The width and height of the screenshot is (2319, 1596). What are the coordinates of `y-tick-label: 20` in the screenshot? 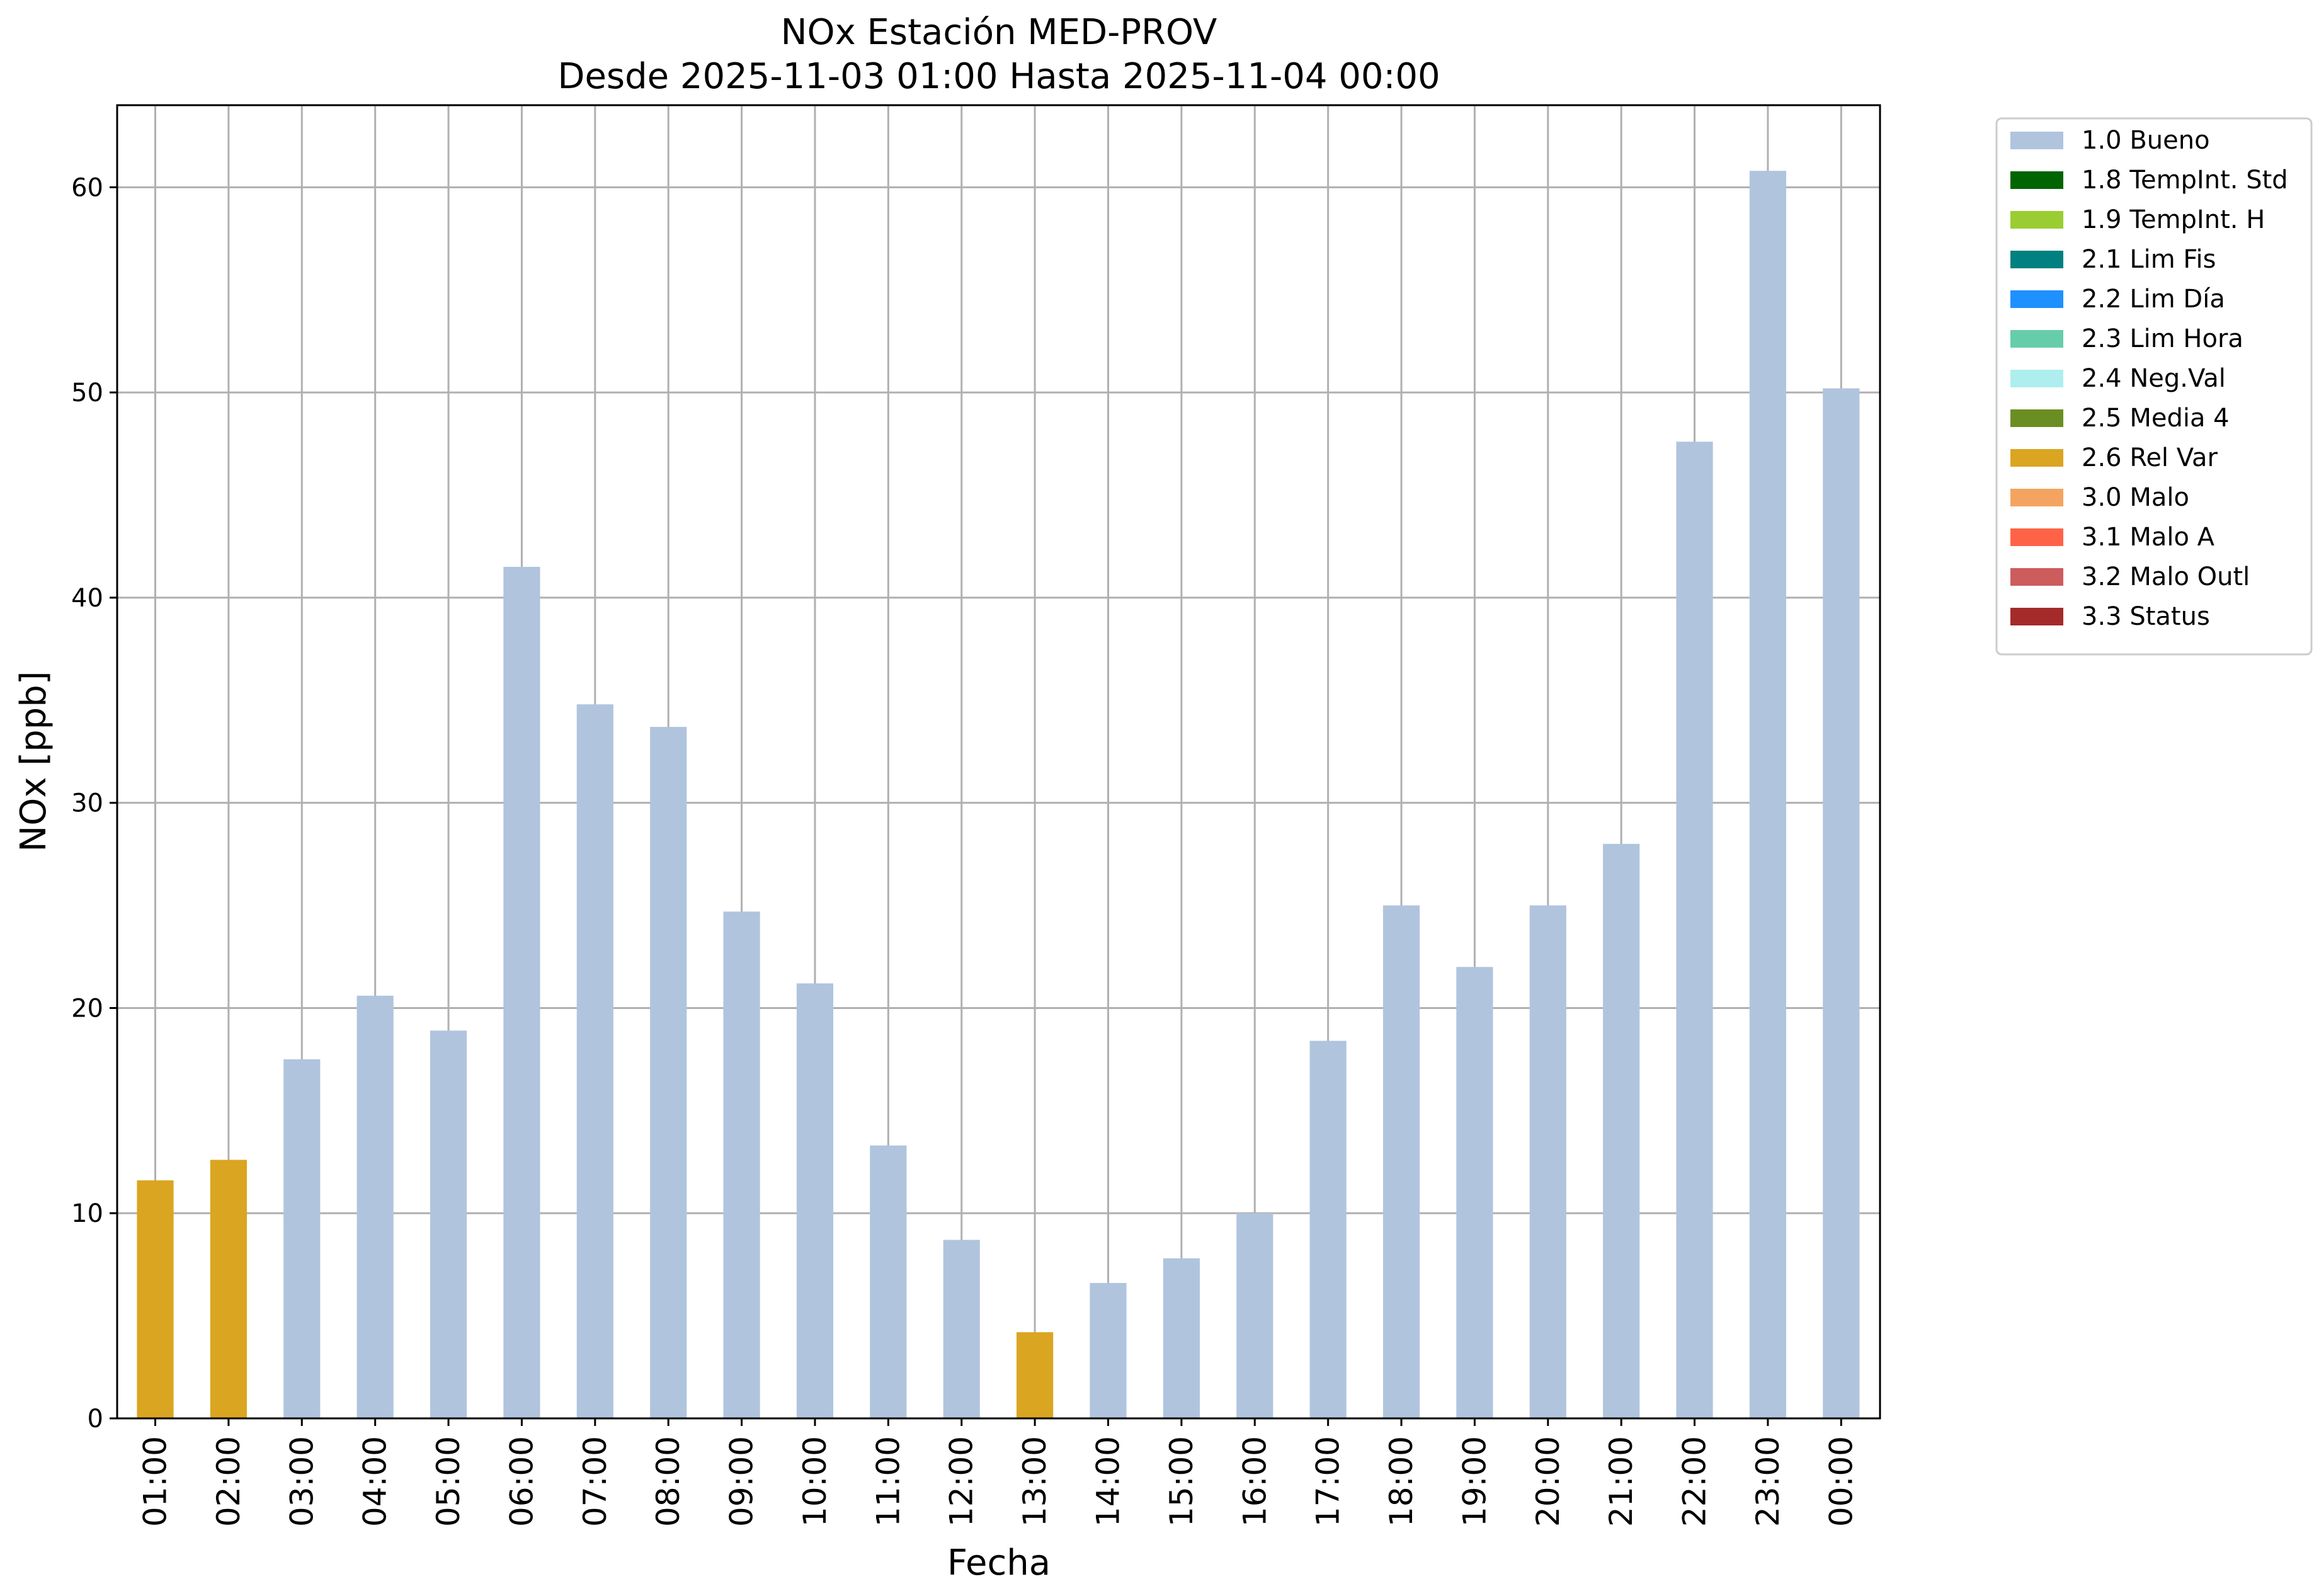 It's located at (87, 1008).